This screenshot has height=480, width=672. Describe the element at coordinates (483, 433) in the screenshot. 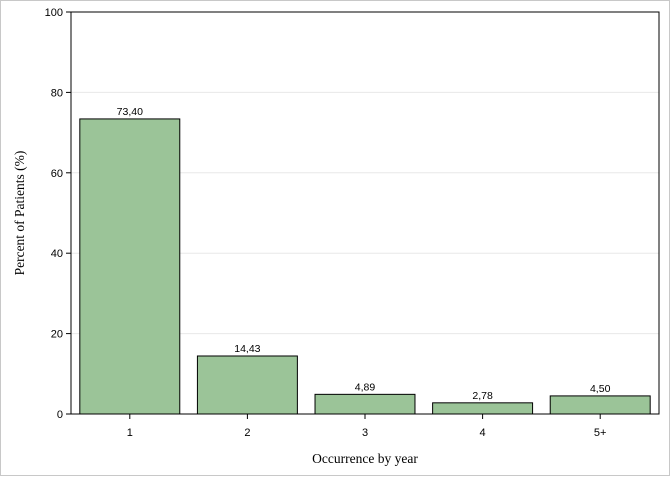

I see `x-tick-label: 4` at that location.